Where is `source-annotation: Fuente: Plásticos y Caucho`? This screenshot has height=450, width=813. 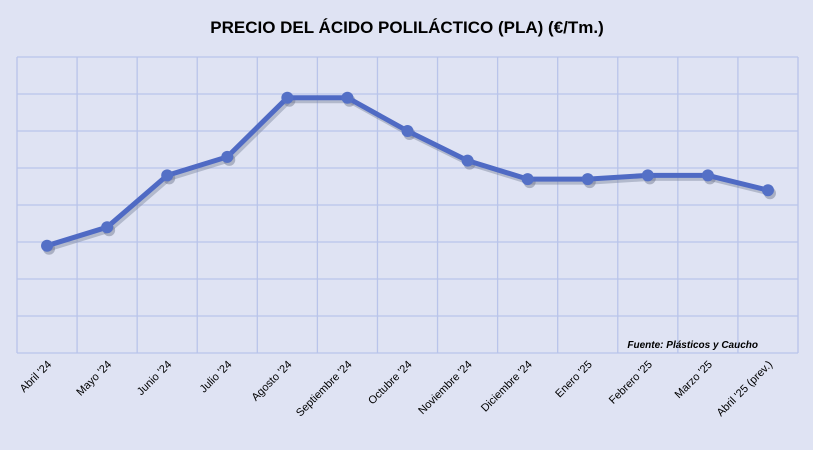 source-annotation: Fuente: Plásticos y Caucho is located at coordinates (692, 345).